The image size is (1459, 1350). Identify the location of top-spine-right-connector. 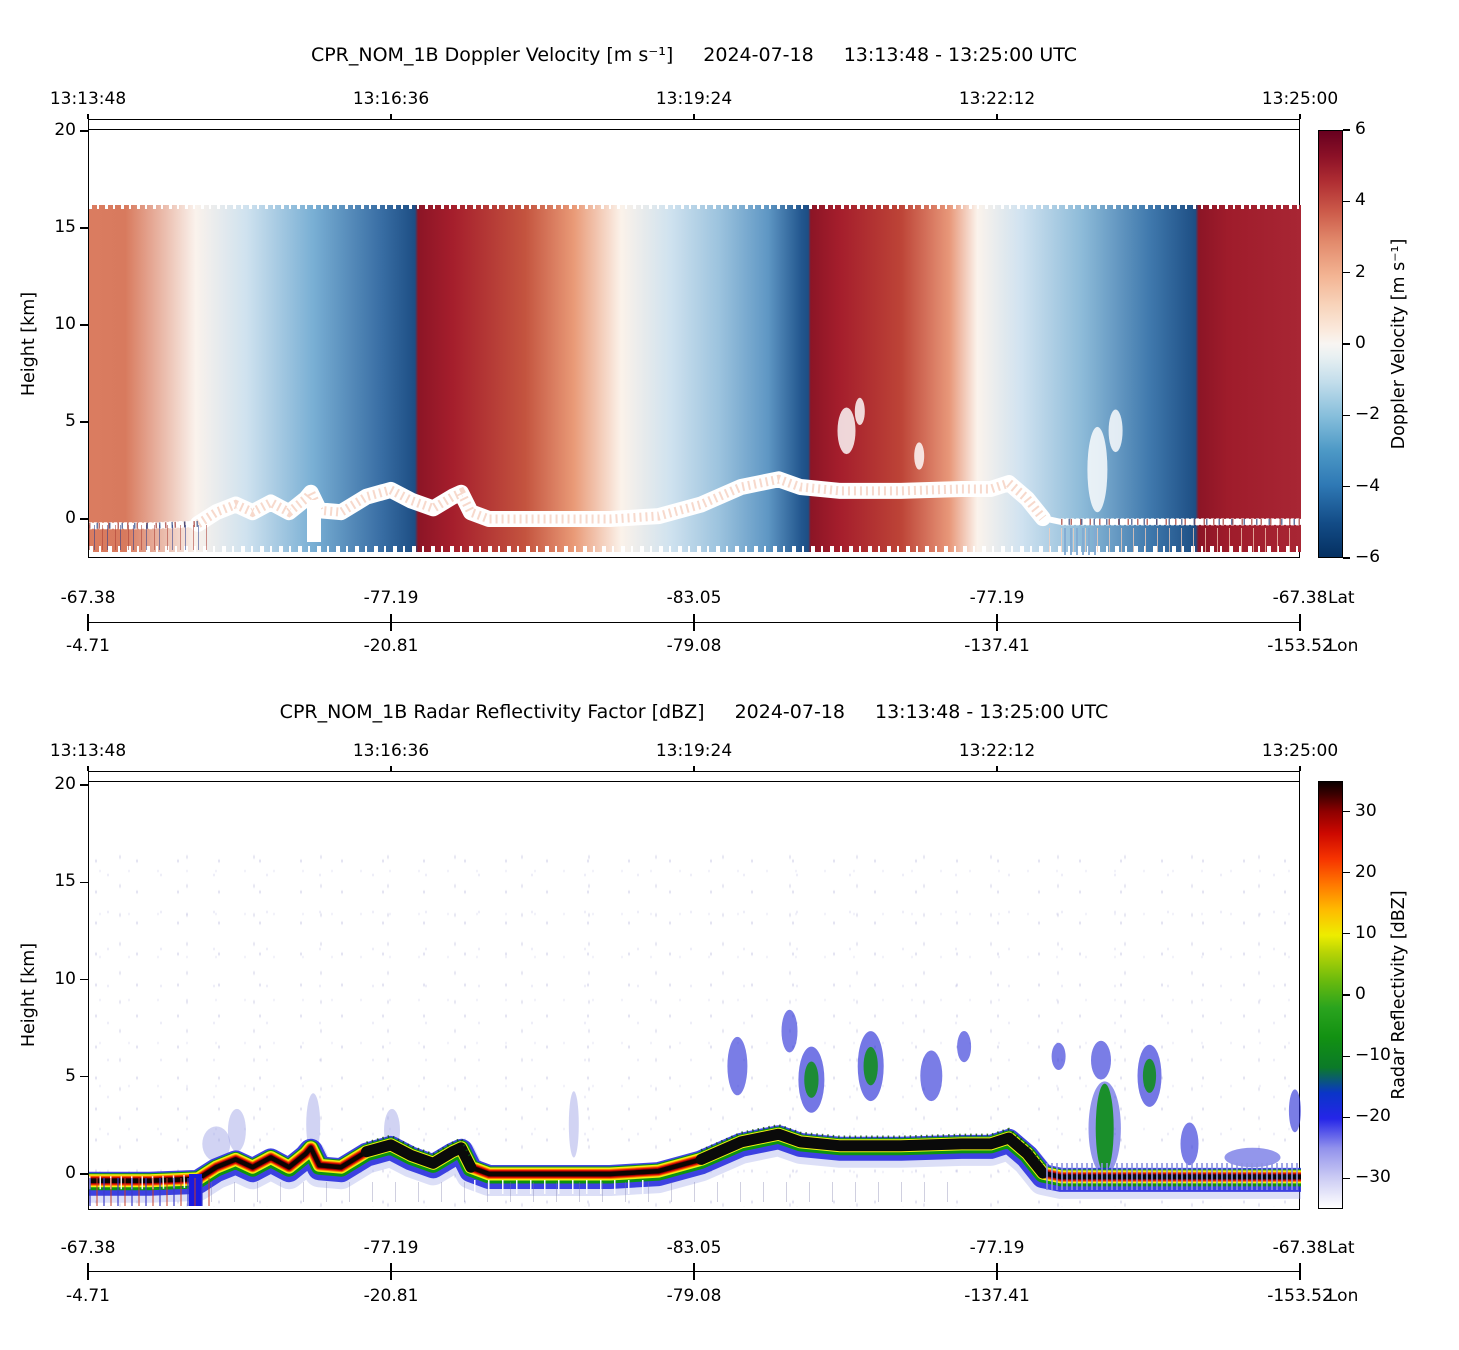
(1299, 776).